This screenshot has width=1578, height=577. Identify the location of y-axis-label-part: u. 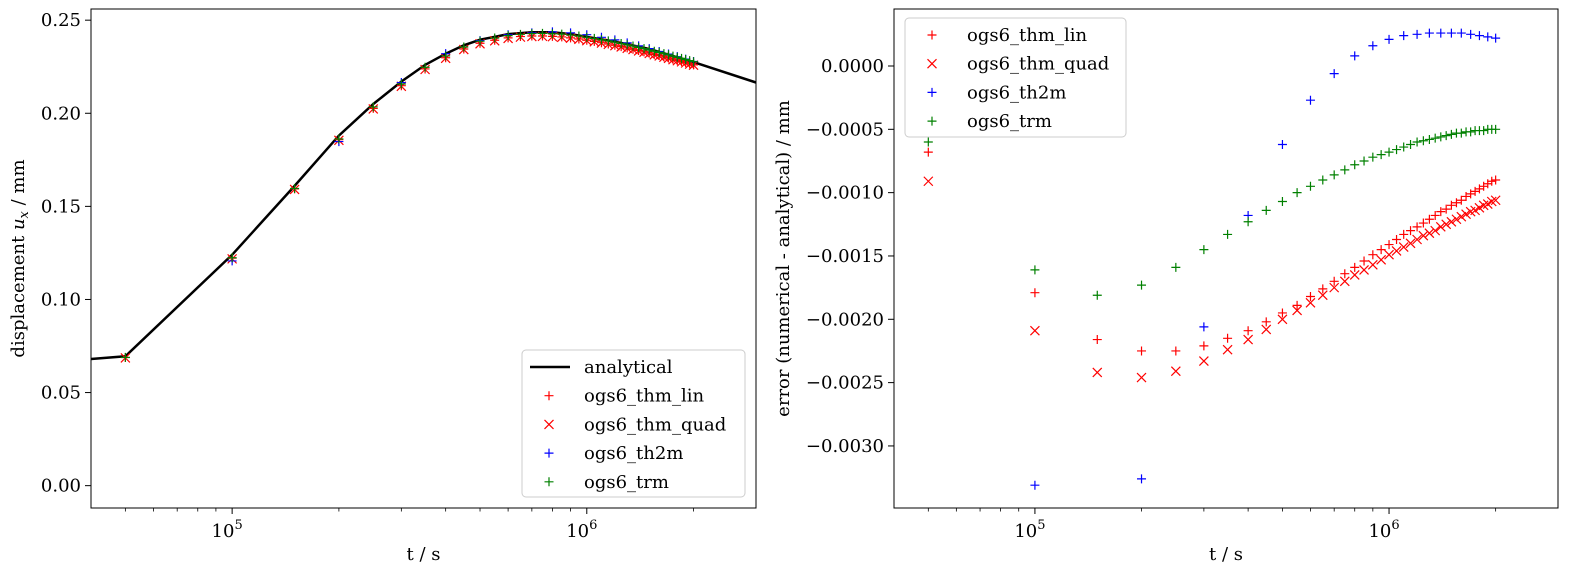
(18, 224).